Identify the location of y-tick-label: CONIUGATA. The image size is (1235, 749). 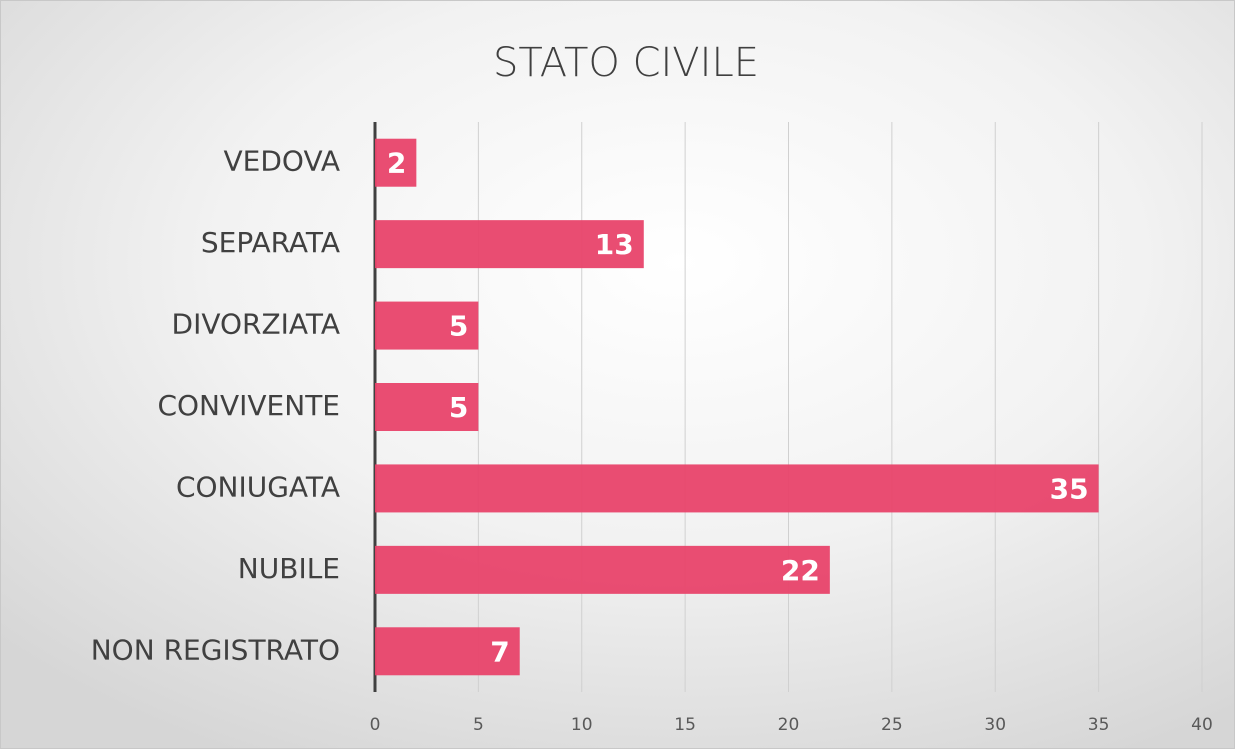
(258, 486).